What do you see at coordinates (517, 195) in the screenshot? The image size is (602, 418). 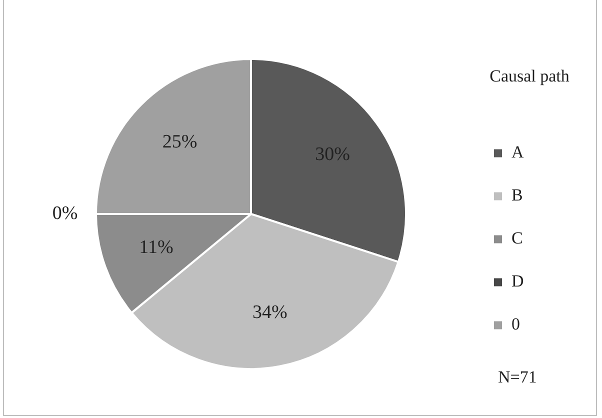 I see `legend-label: B` at bounding box center [517, 195].